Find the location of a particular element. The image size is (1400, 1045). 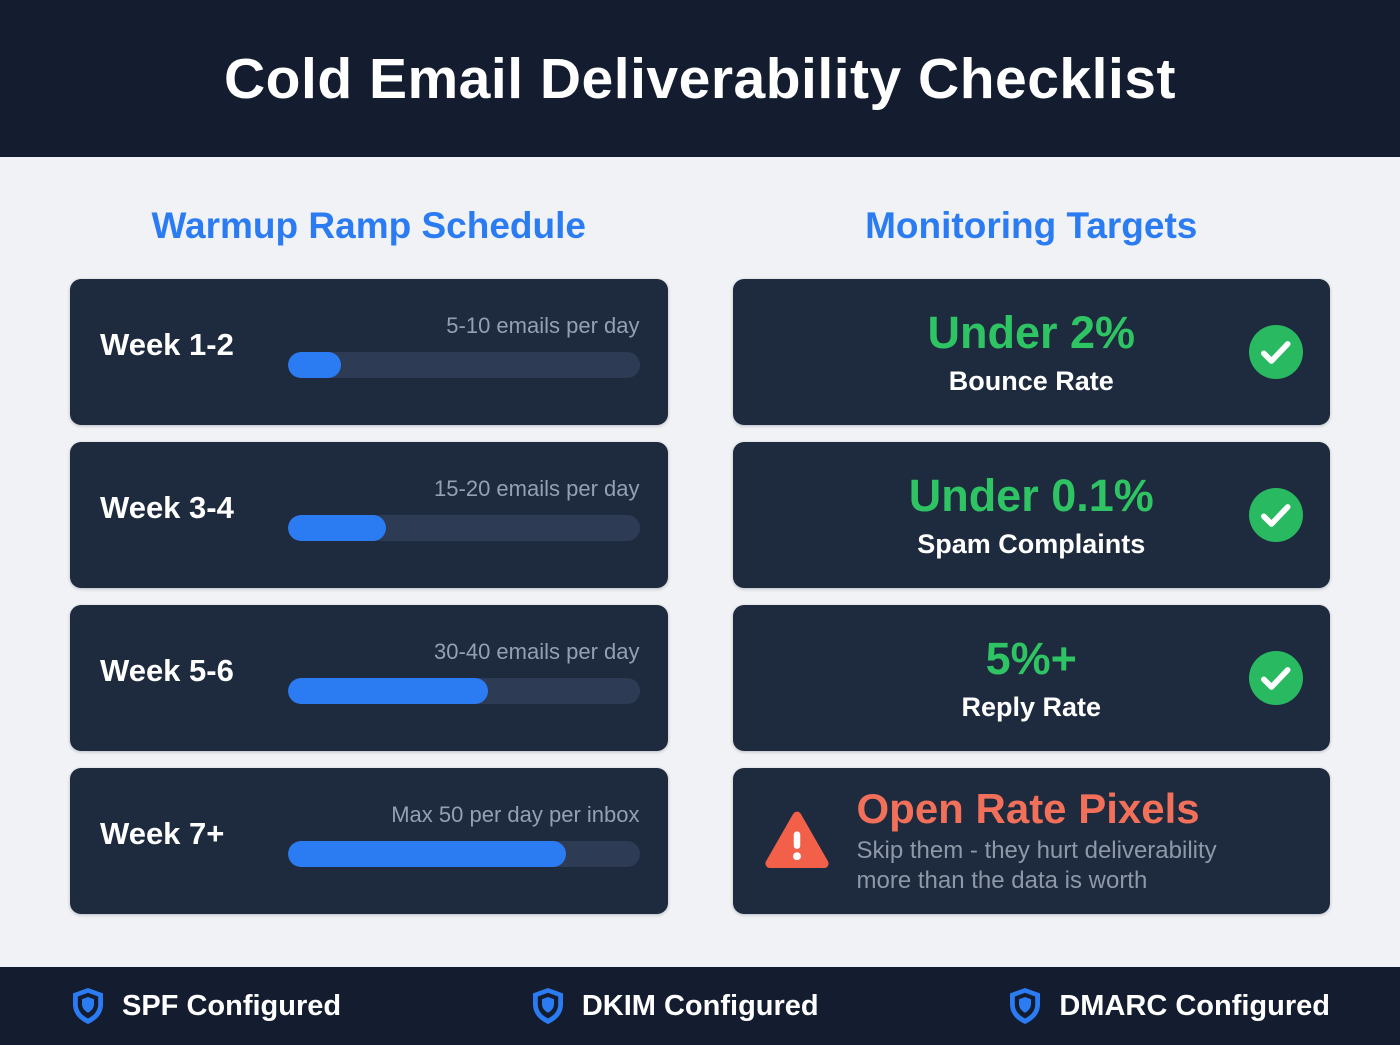

bar-area: 30-40 emails per day is located at coordinates (464, 671).